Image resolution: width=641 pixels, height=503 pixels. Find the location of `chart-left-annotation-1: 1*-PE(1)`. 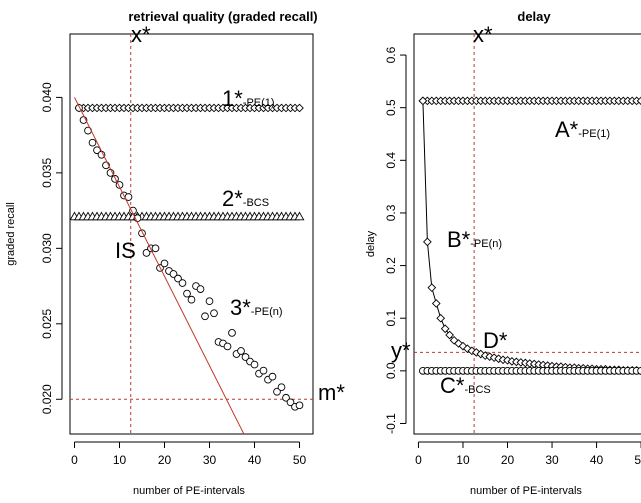

chart-left-annotation-1: 1*-PE(1) is located at coordinates (248, 98).